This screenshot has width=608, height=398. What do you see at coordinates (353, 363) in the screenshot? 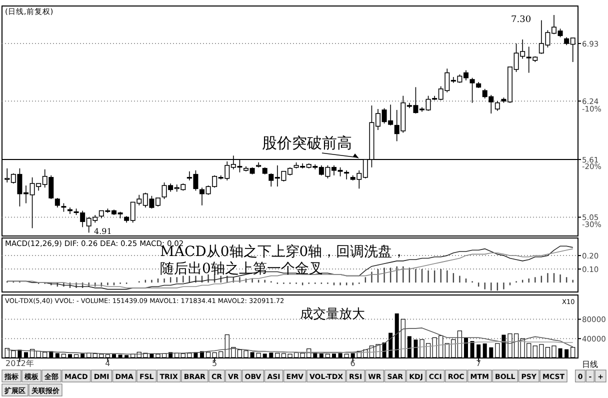
I see `x-tick-label: 6` at bounding box center [353, 363].